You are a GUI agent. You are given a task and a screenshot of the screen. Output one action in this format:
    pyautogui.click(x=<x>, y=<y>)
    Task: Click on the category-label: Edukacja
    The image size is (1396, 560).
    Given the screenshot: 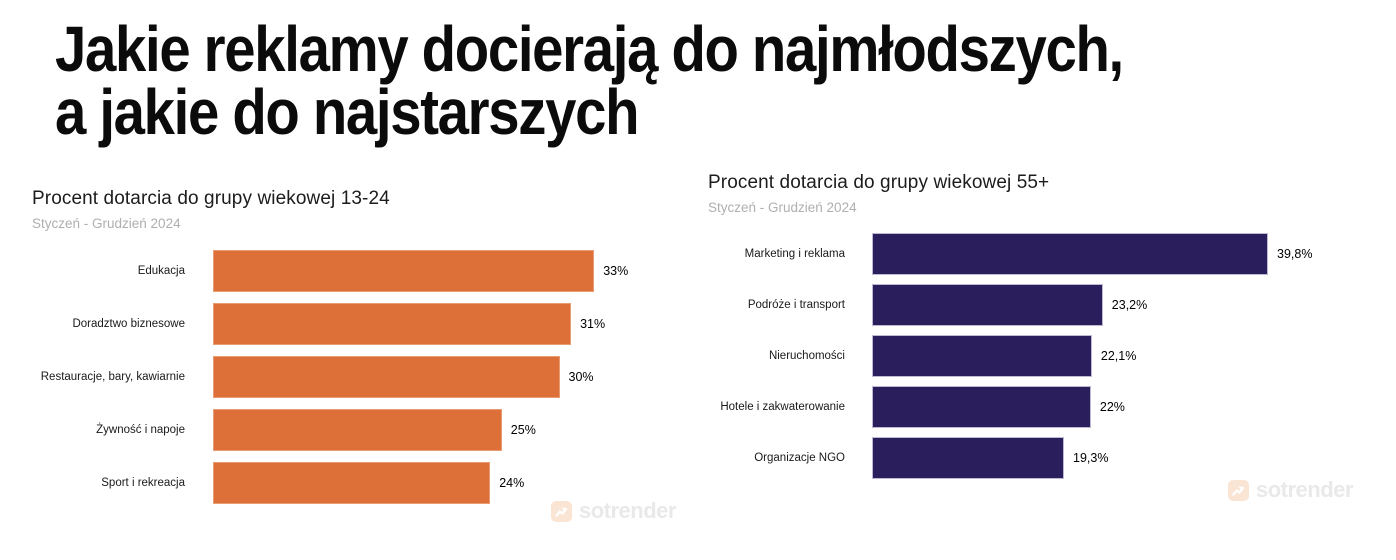 What is the action you would take?
    pyautogui.click(x=161, y=271)
    